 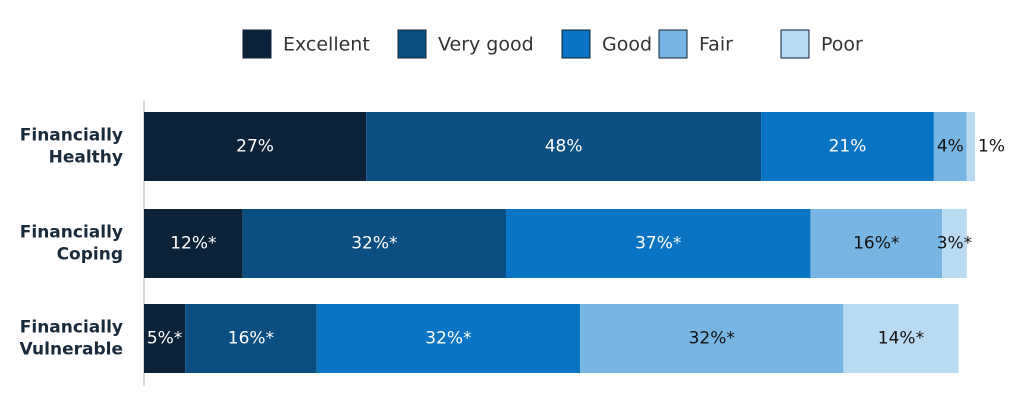 I want to click on value-label: 1%, so click(x=991, y=147).